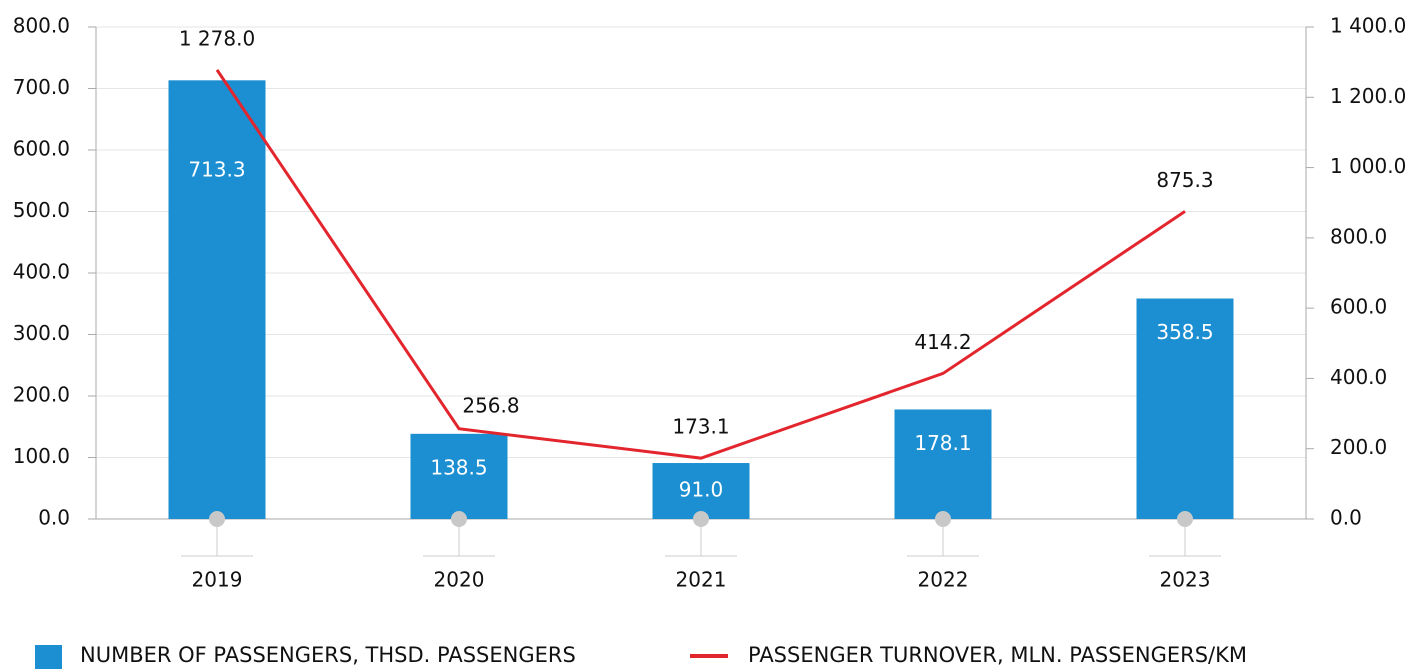  What do you see at coordinates (1368, 26) in the screenshot?
I see `y2-tick-label: 1 400.0` at bounding box center [1368, 26].